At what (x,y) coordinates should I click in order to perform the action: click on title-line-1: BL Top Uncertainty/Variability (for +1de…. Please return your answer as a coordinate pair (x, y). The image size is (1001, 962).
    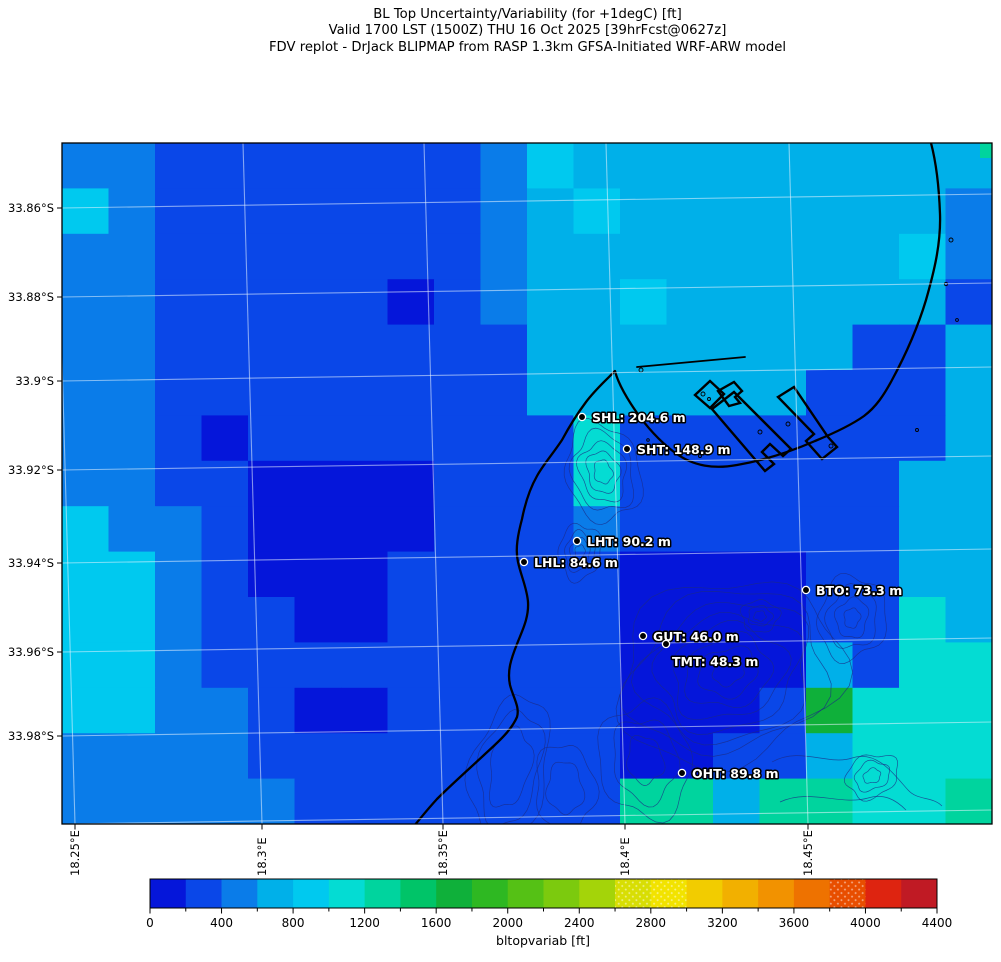
    Looking at the image, I should click on (527, 14).